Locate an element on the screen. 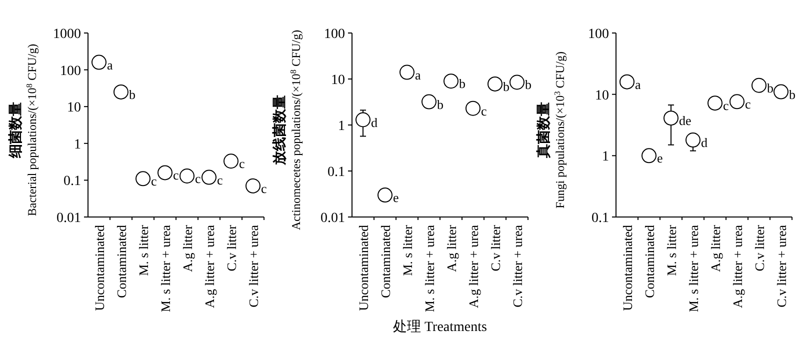  x-axis-title: 处理 Treatments is located at coordinates (440, 327).